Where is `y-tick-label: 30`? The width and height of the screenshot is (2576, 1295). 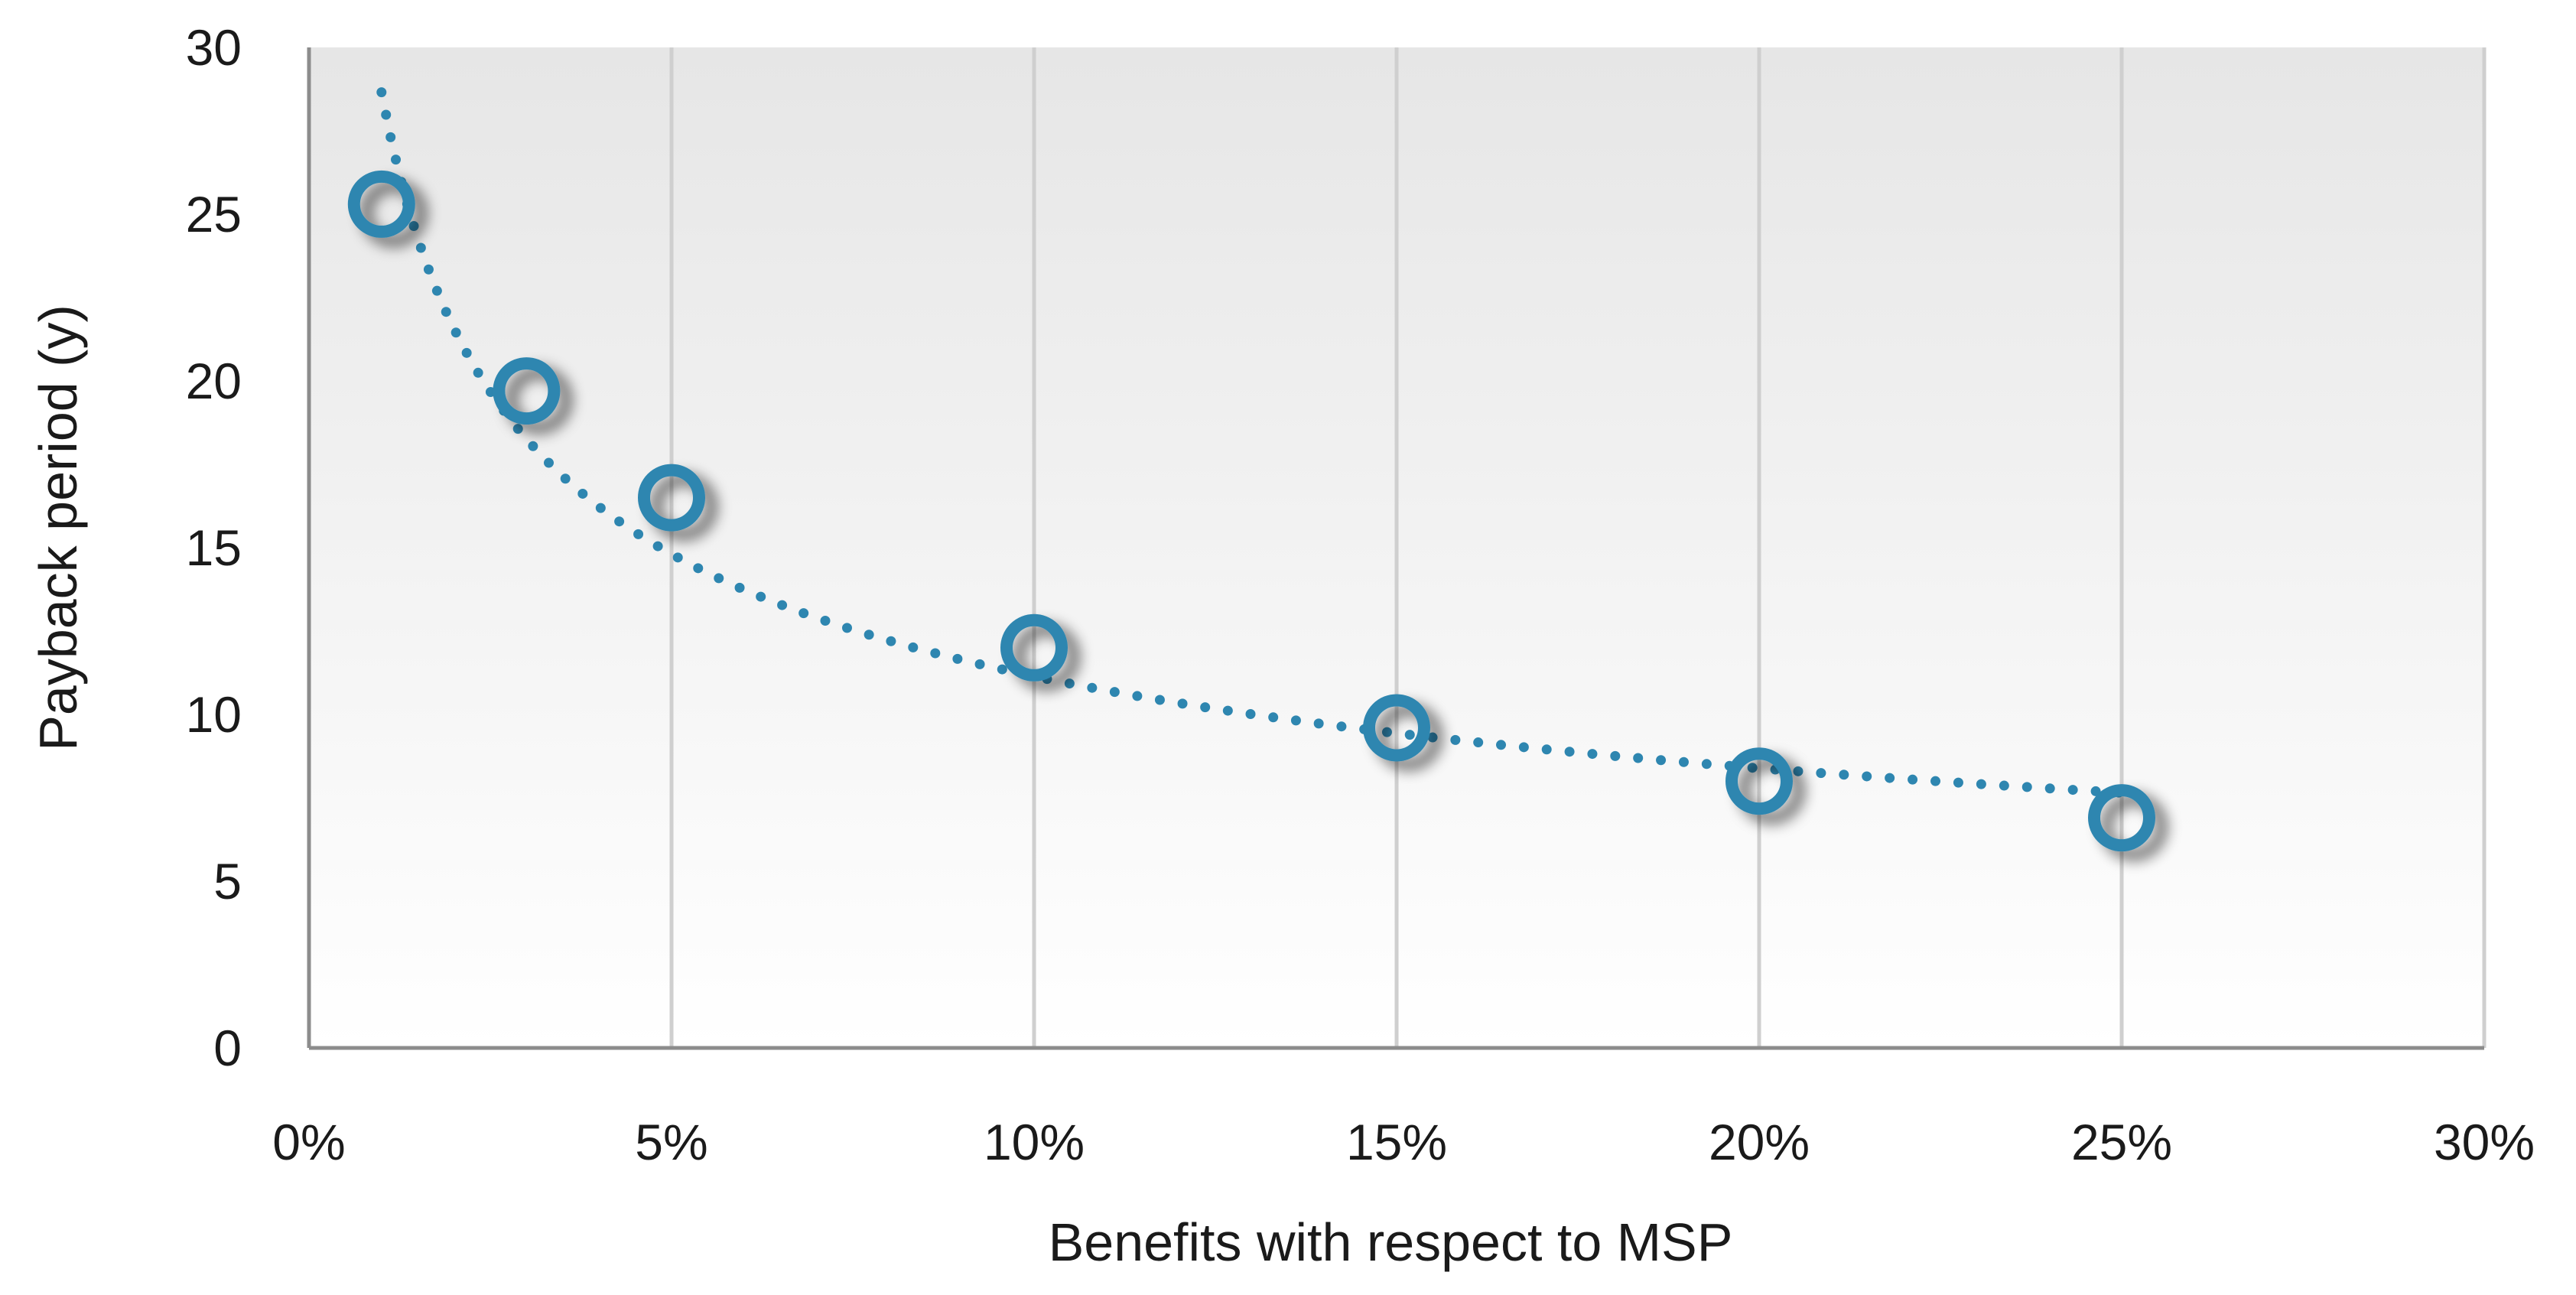 y-tick-label: 30 is located at coordinates (214, 47).